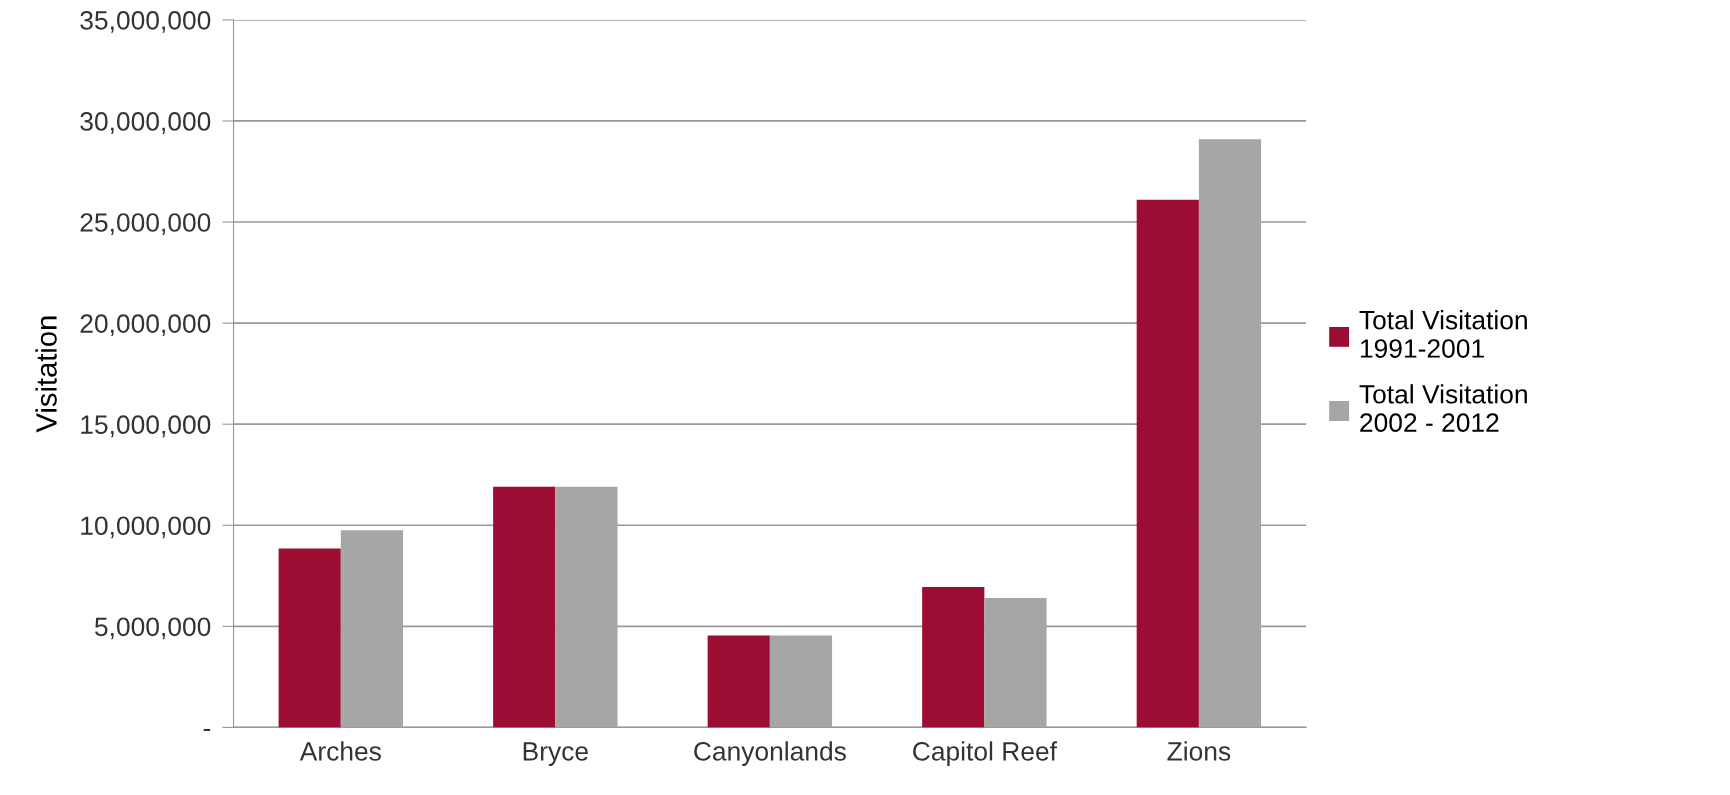 The image size is (1730, 795). I want to click on y-tick-label: 10,000,000, so click(146, 527).